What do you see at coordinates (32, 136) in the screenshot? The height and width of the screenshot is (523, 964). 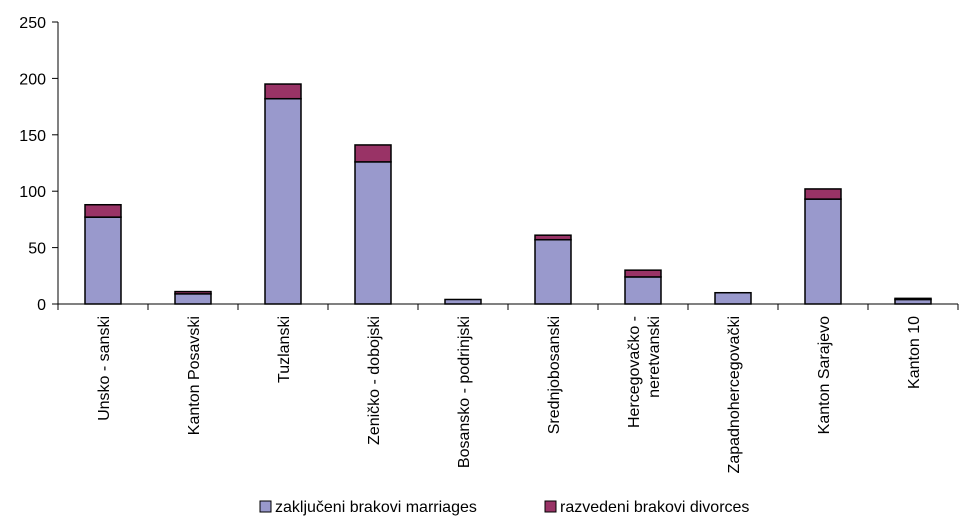 I see `y-tick-label: 150` at bounding box center [32, 136].